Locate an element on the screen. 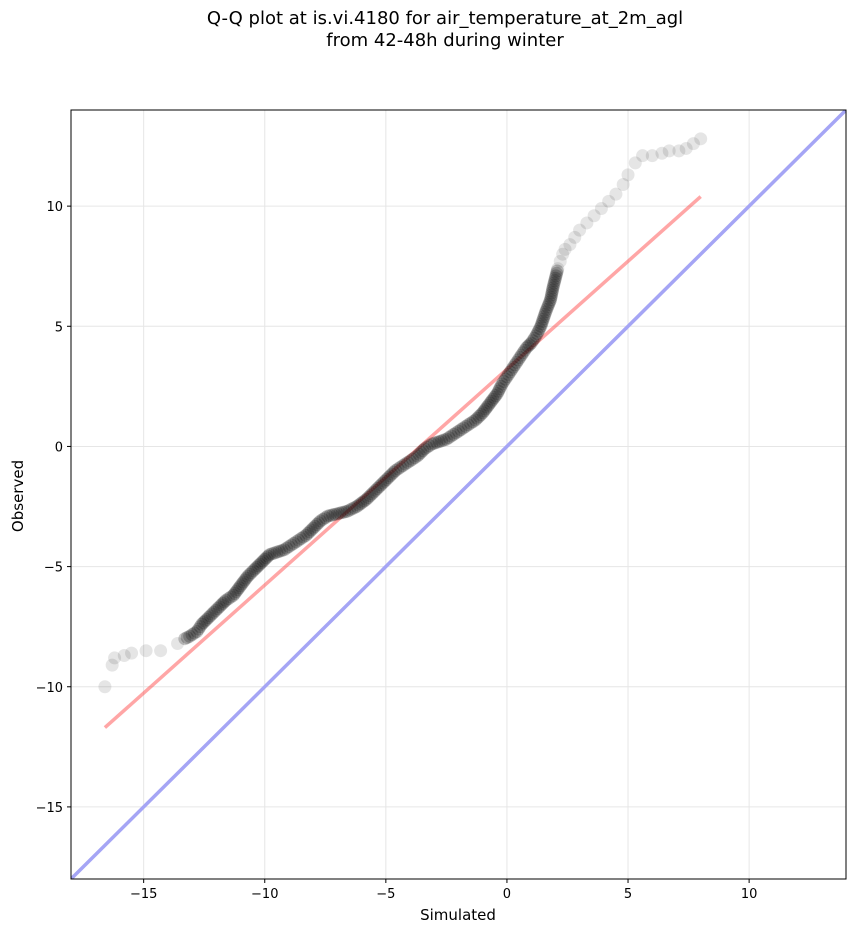 This screenshot has width=854, height=934. x-tick-label: −15 is located at coordinates (143, 894).